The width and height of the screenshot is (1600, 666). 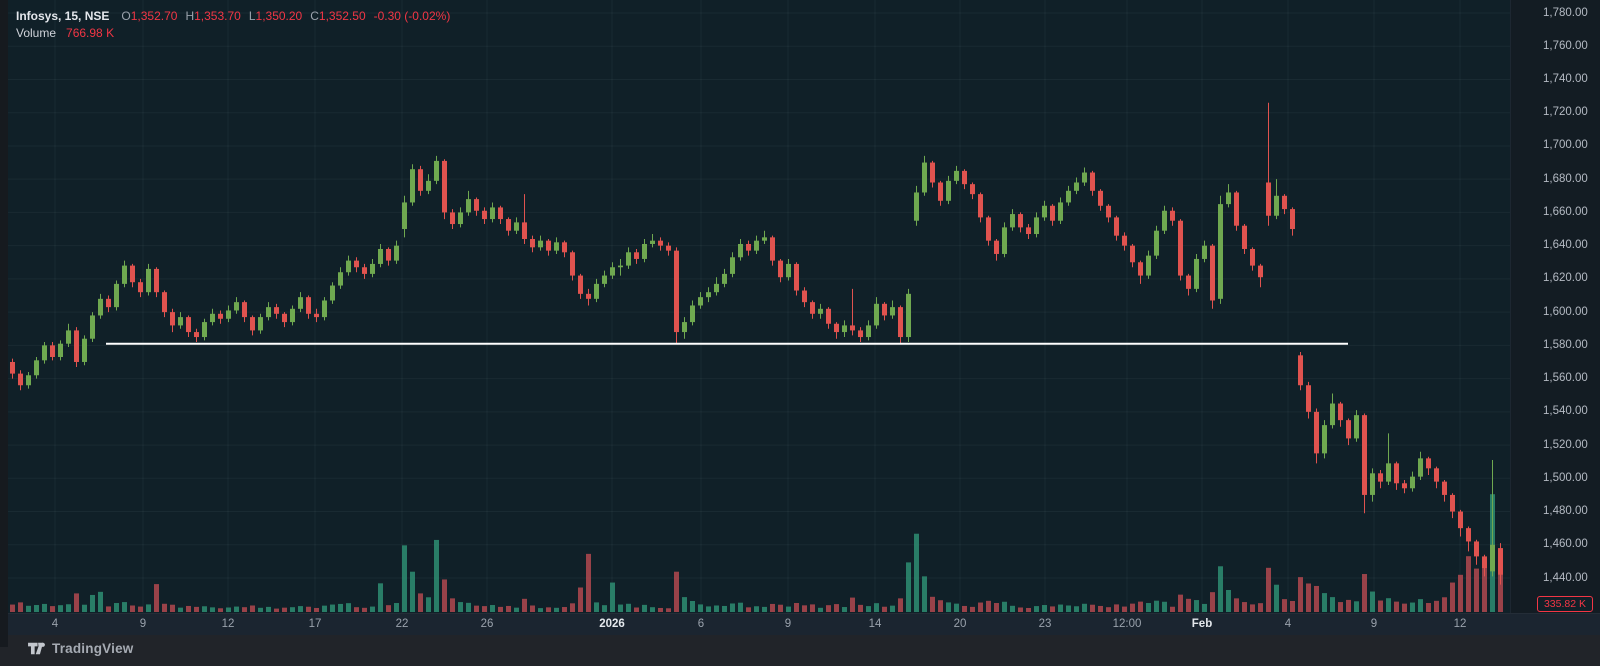 What do you see at coordinates (960, 624) in the screenshot?
I see `time-axis-label: 20` at bounding box center [960, 624].